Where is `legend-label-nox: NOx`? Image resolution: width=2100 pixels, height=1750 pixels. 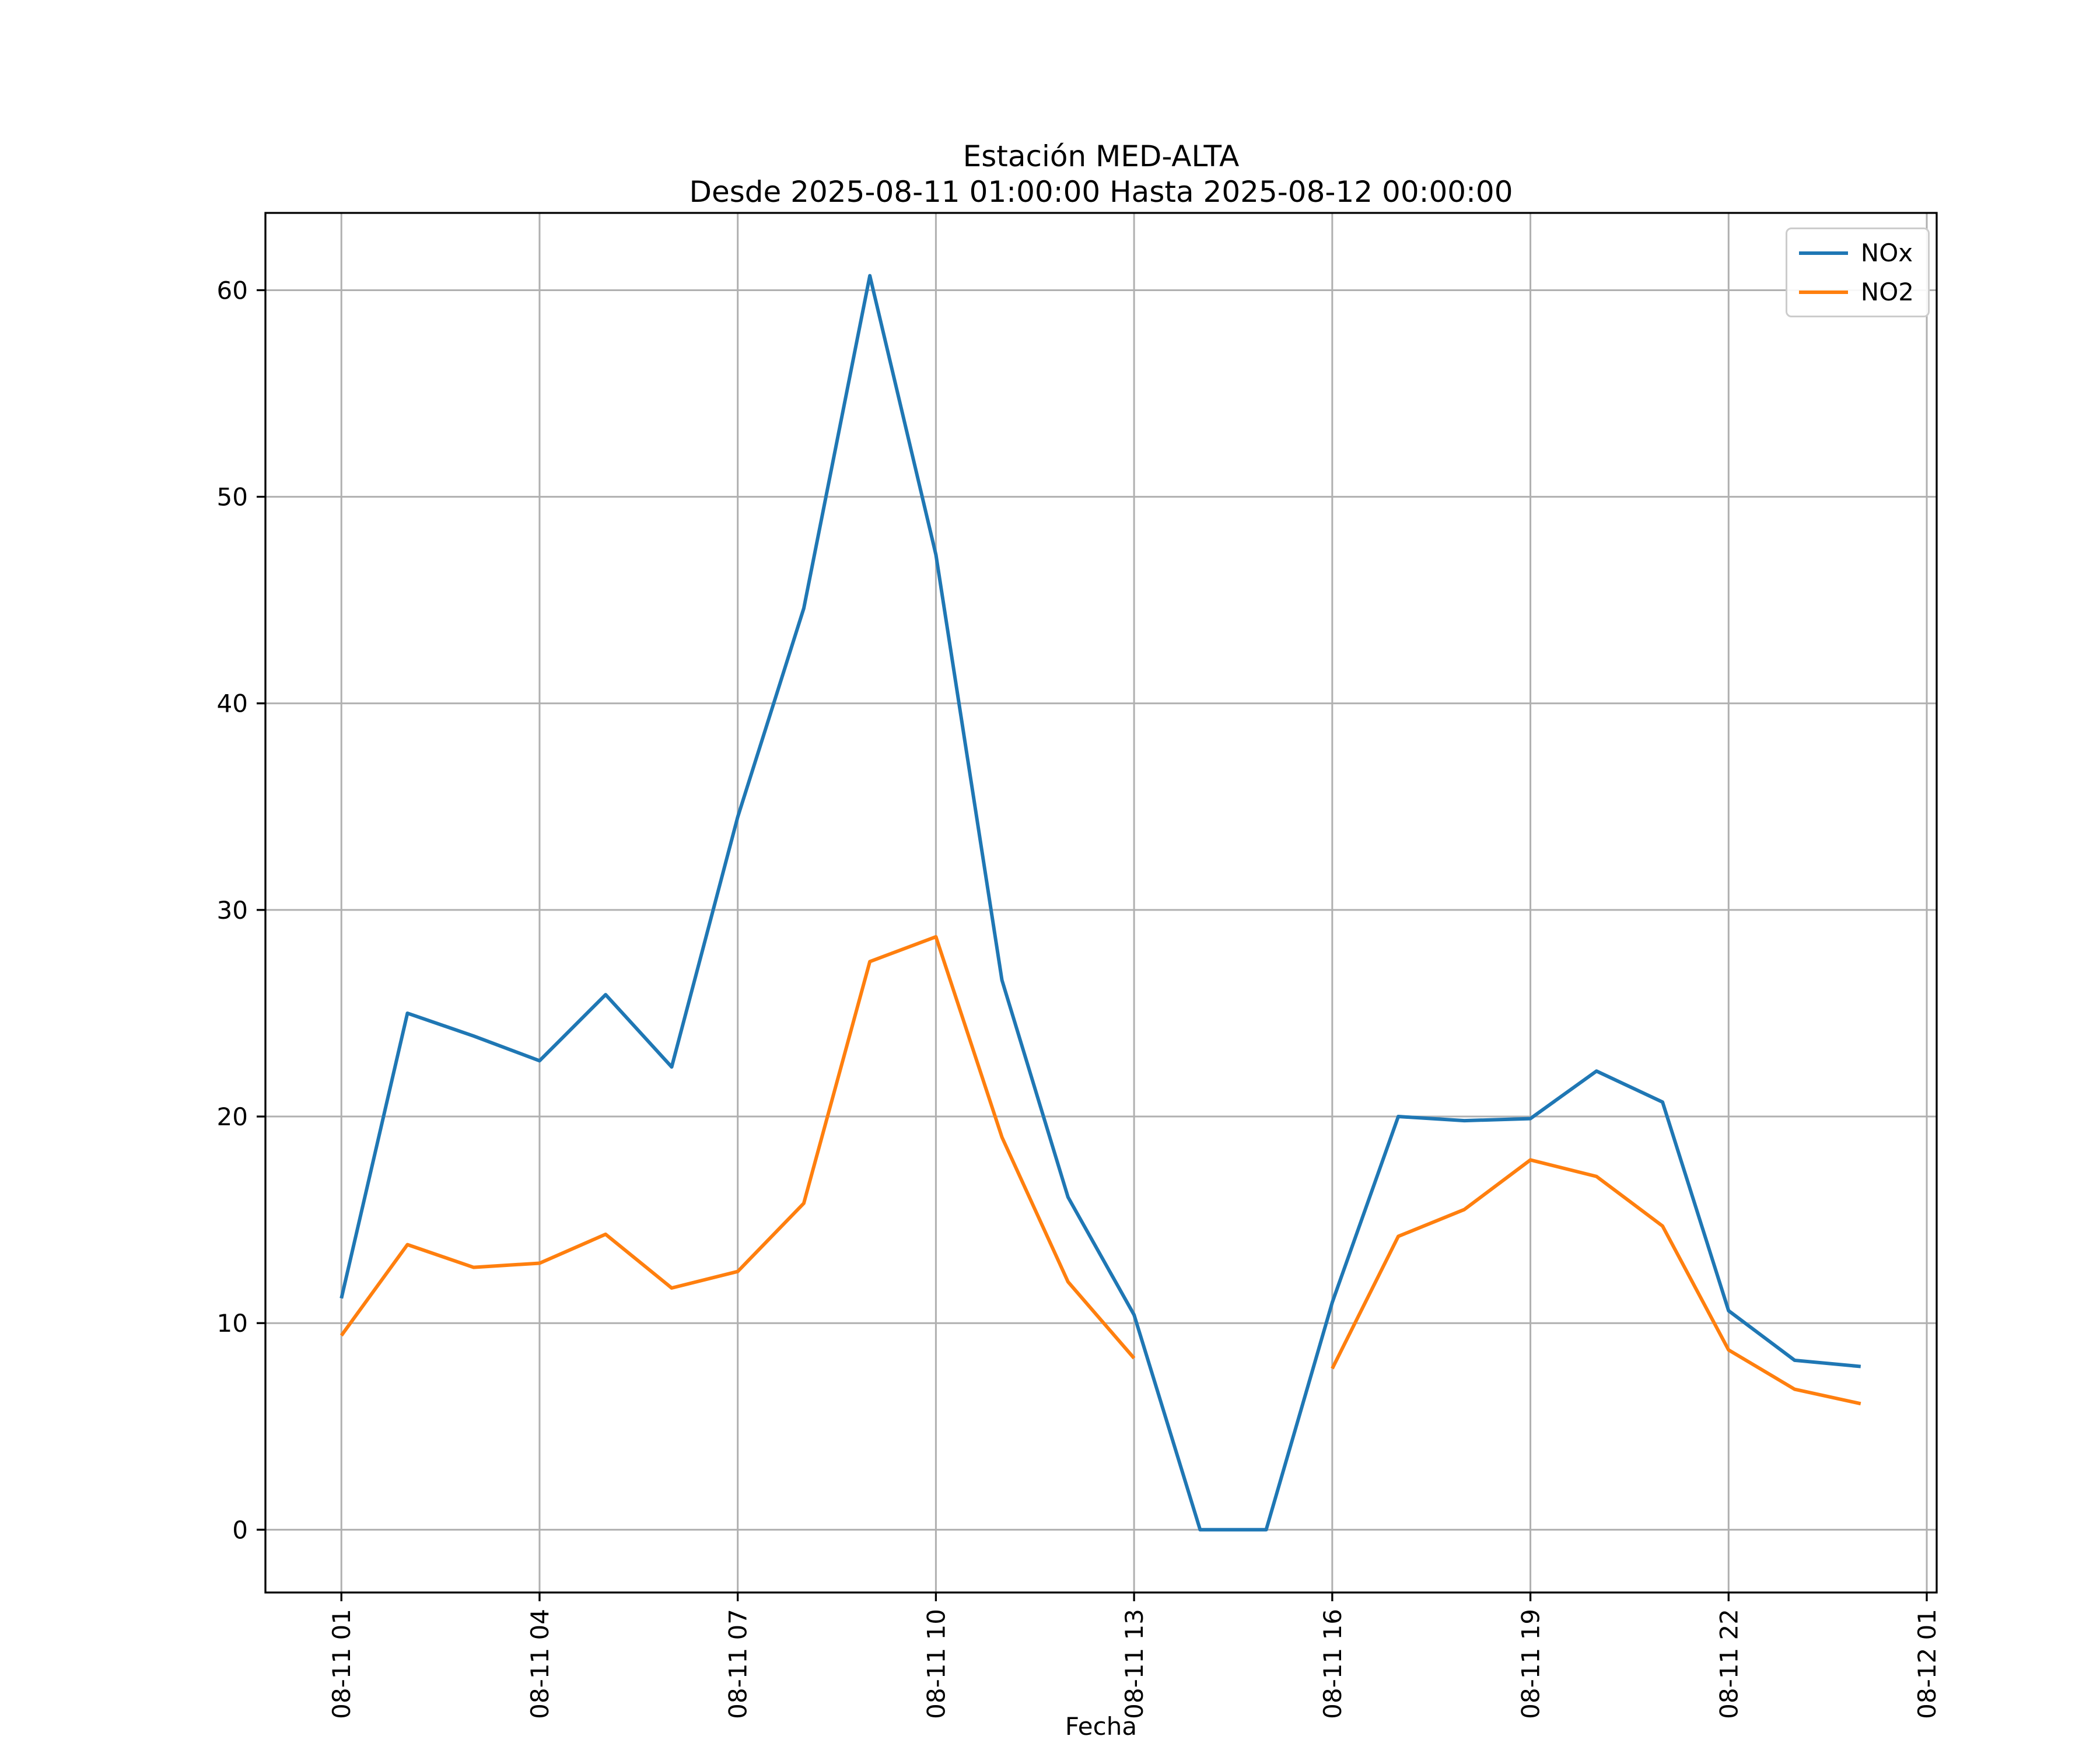 legend-label-nox: NOx is located at coordinates (1887, 253).